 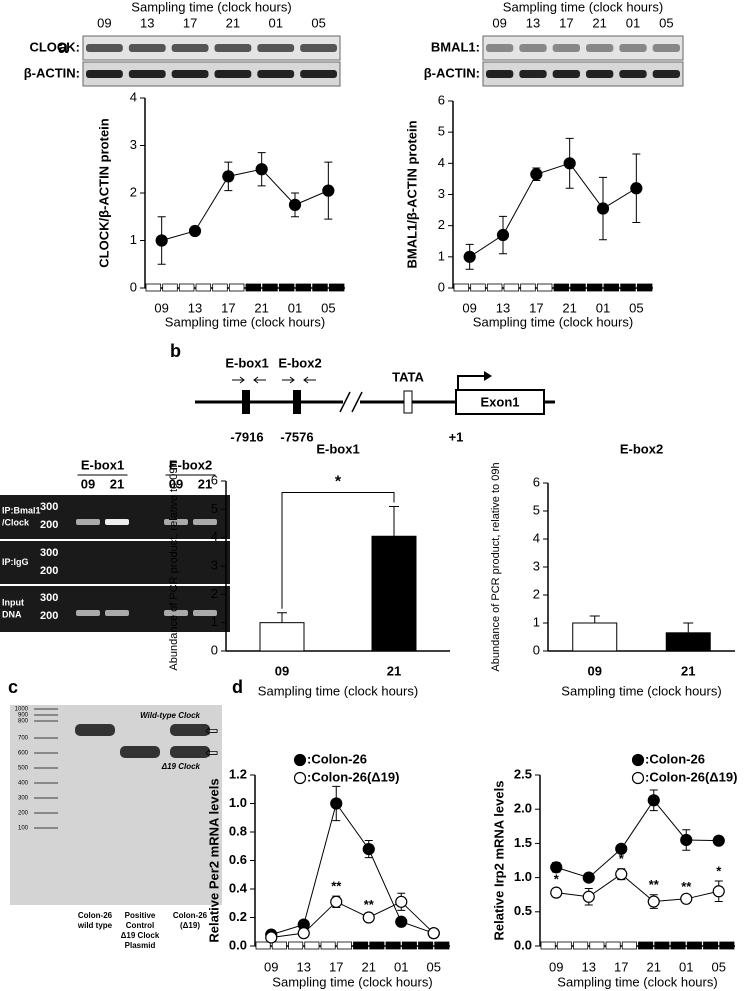 I want to click on y-tick-label: 0.0, so click(x=523, y=944).